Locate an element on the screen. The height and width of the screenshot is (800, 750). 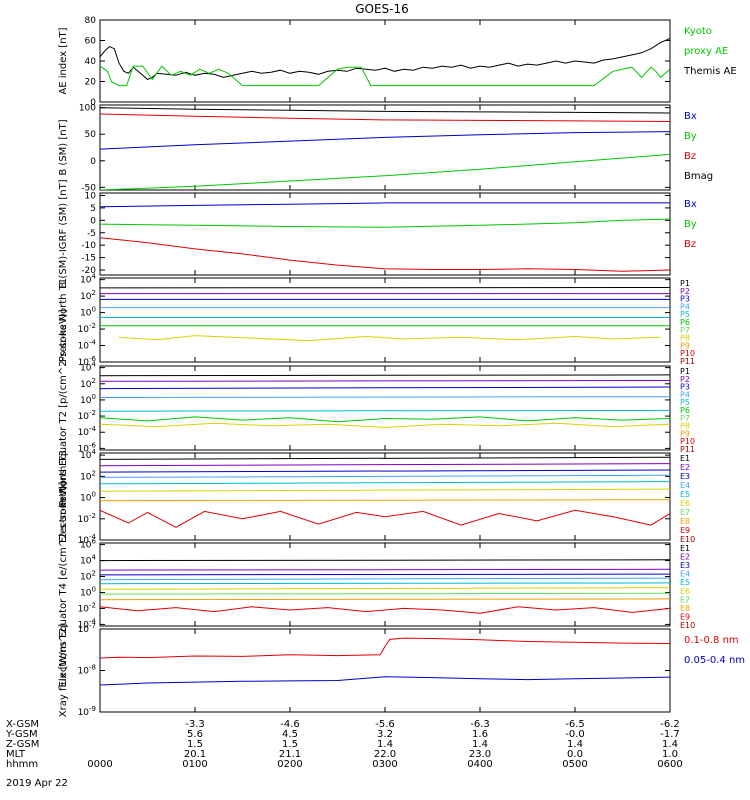
legend-entry: E2 is located at coordinates (685, 557).